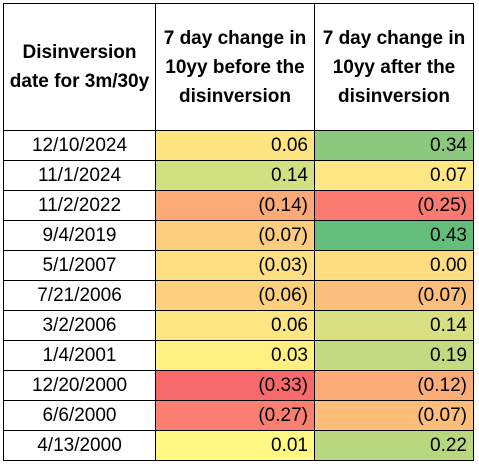  What do you see at coordinates (394, 445) in the screenshot?
I see `cell-change-after: 0.22` at bounding box center [394, 445].